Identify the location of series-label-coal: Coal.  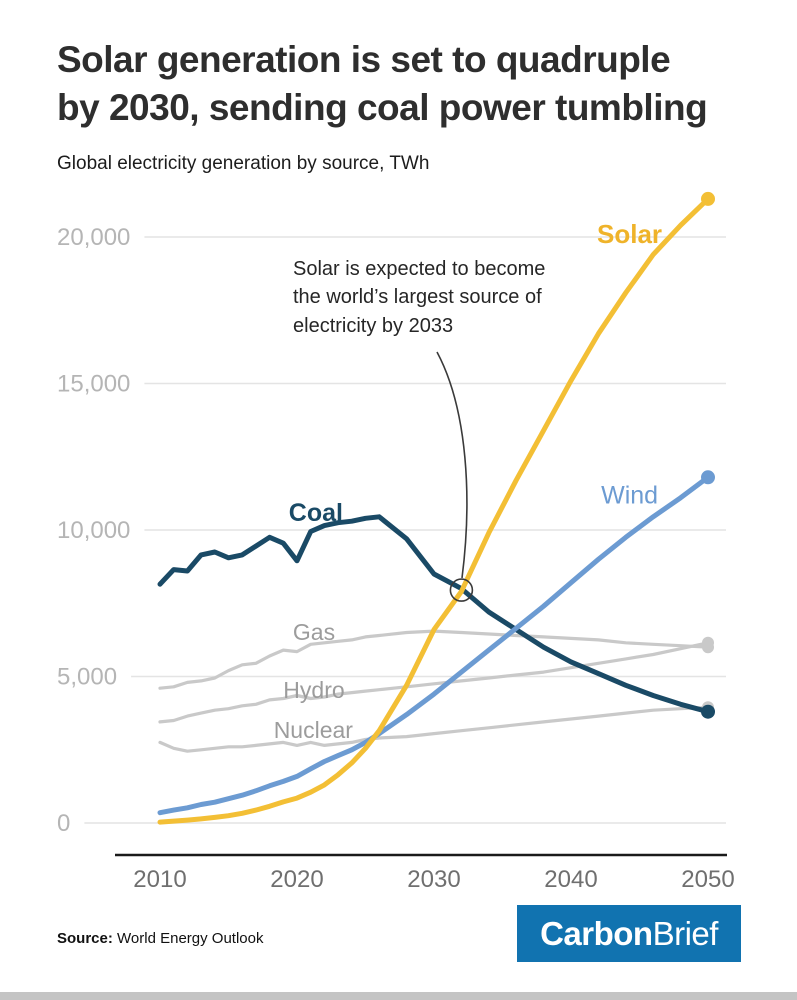
(316, 513).